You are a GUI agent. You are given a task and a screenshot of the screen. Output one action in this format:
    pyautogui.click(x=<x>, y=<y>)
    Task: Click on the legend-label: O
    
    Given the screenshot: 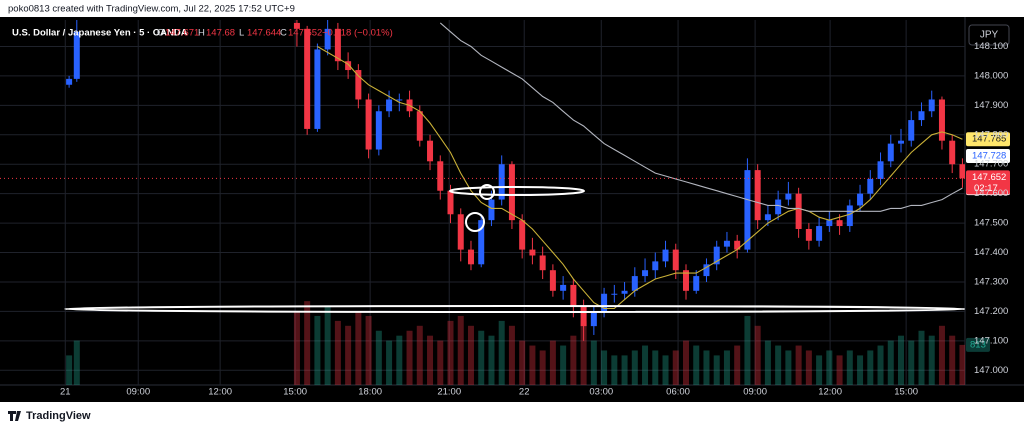 What is the action you would take?
    pyautogui.click(x=160, y=33)
    